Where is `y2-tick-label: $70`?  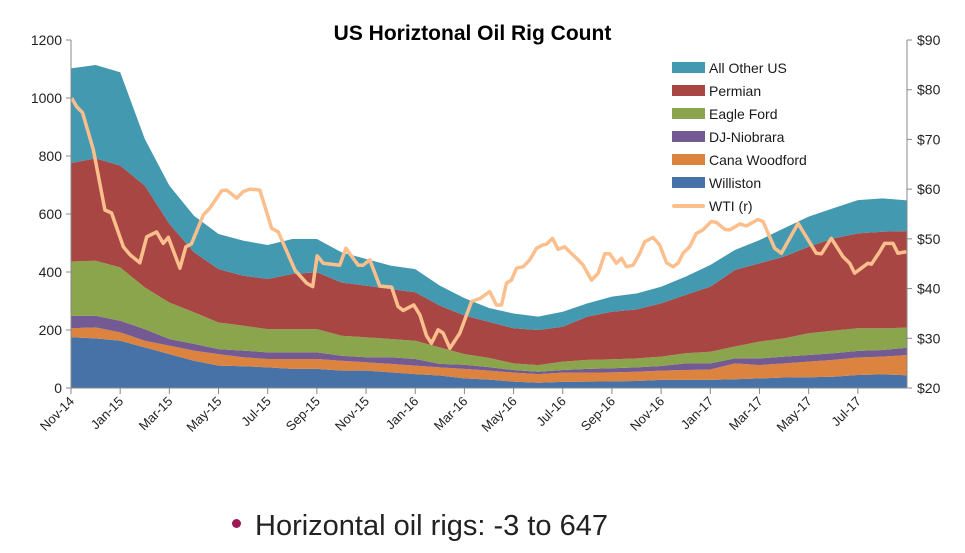
y2-tick-label: $70 is located at coordinates (929, 139).